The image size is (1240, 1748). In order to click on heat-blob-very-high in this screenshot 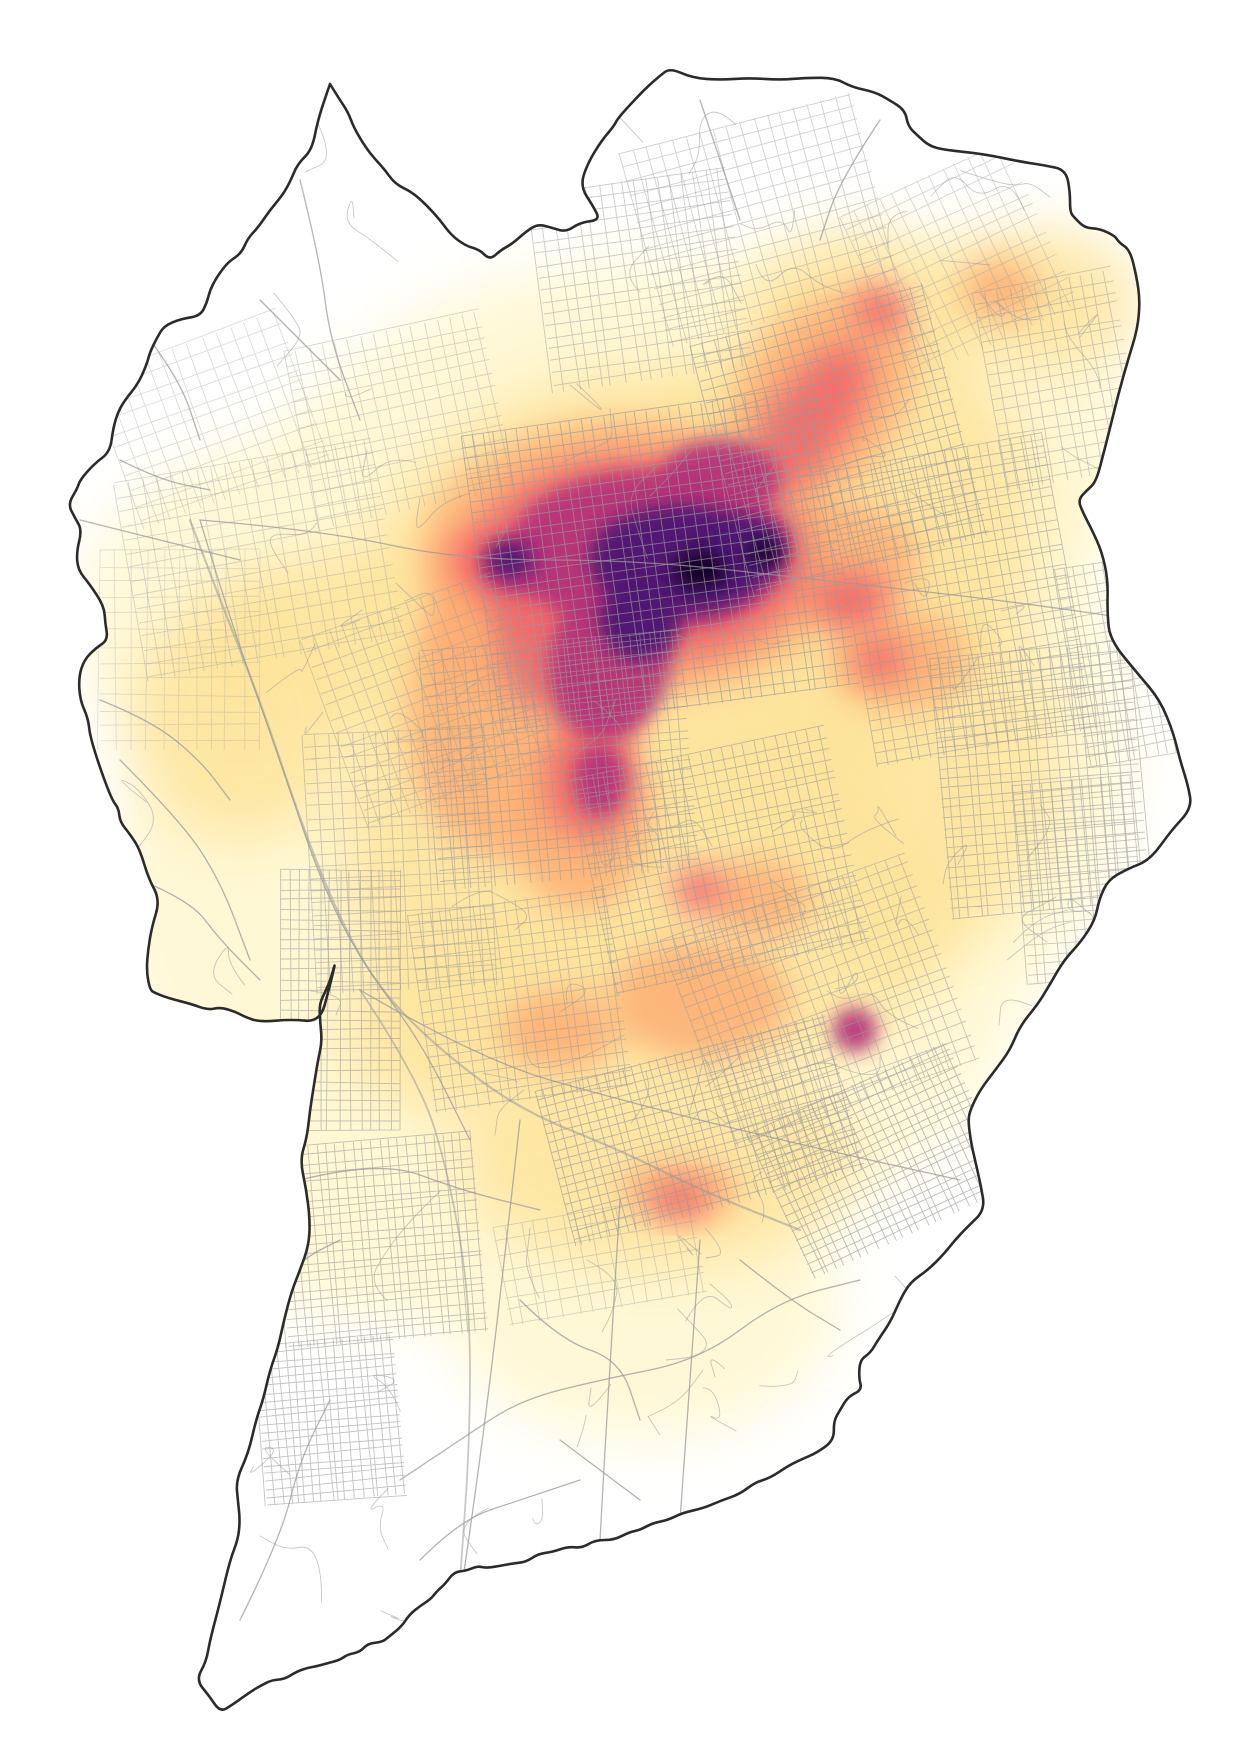, I will do `click(855, 1030)`.